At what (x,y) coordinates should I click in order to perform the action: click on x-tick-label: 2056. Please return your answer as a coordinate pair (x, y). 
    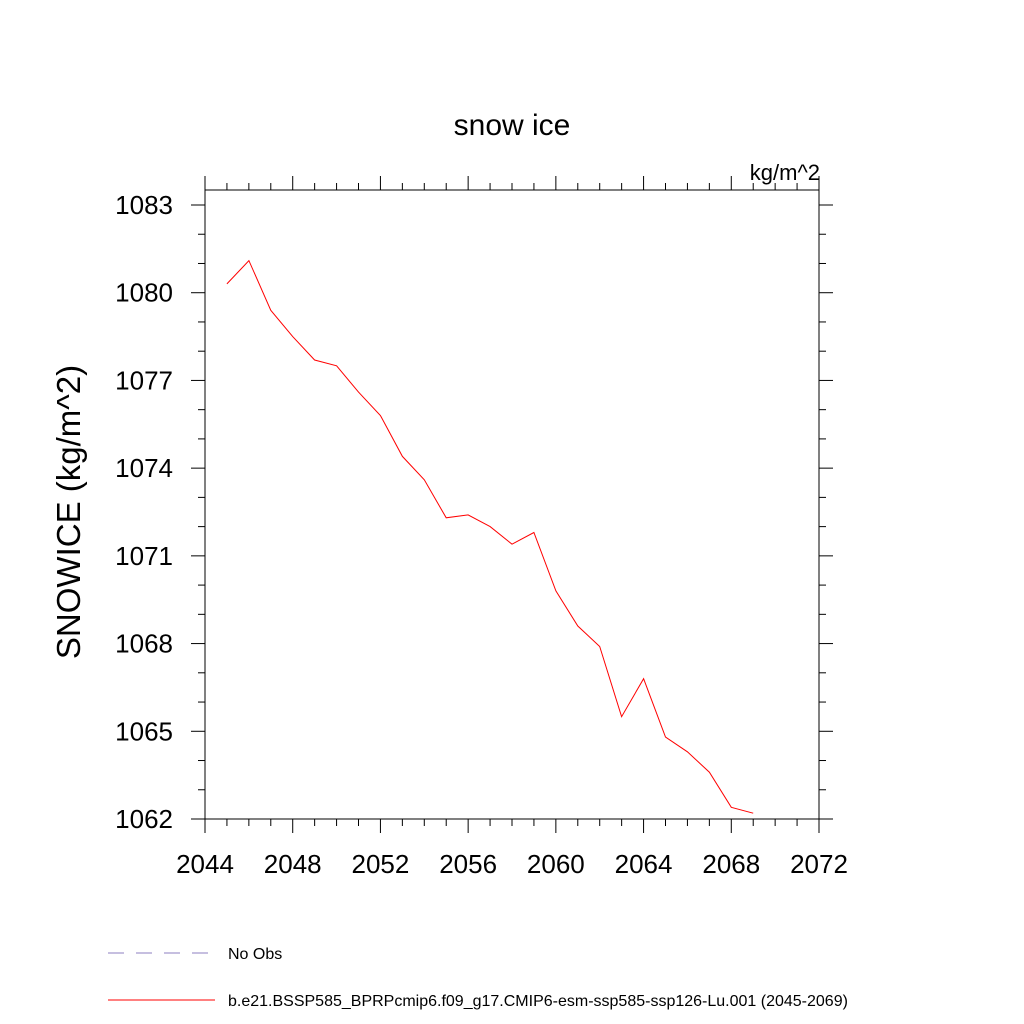
    Looking at the image, I should click on (468, 864).